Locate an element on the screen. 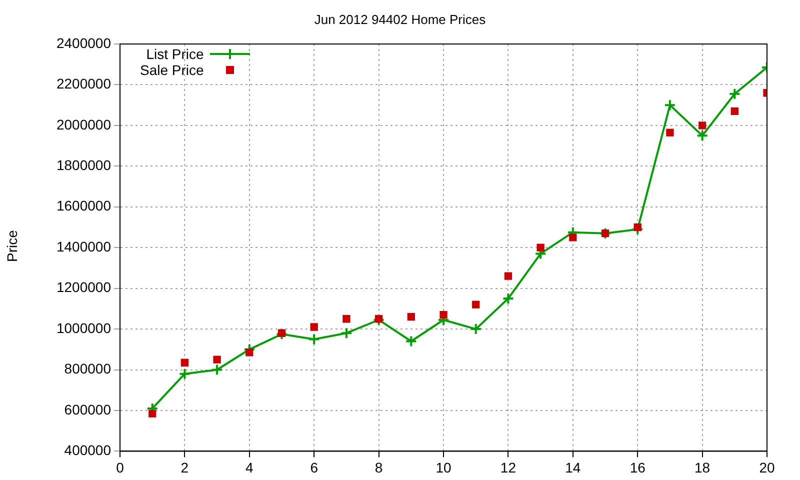 Image resolution: width=800 pixels, height=480 pixels. y-tick-label: 1200000 is located at coordinates (84, 287).